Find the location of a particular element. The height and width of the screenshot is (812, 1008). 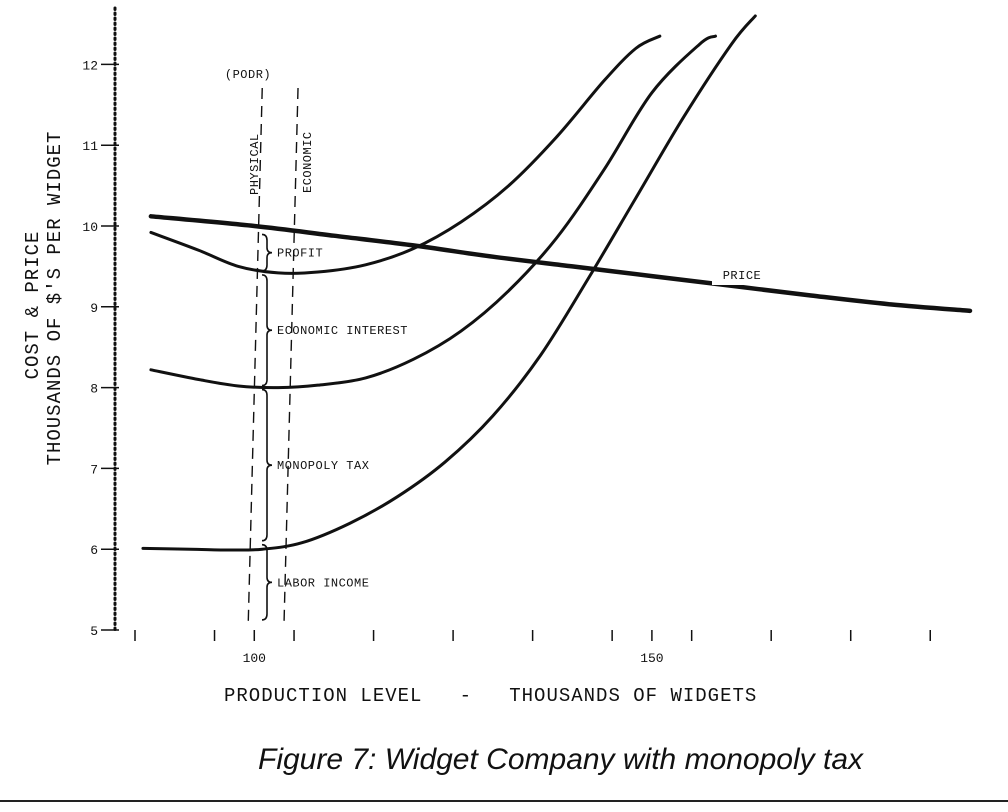

brace-label: LABOR INCOME is located at coordinates (323, 583).